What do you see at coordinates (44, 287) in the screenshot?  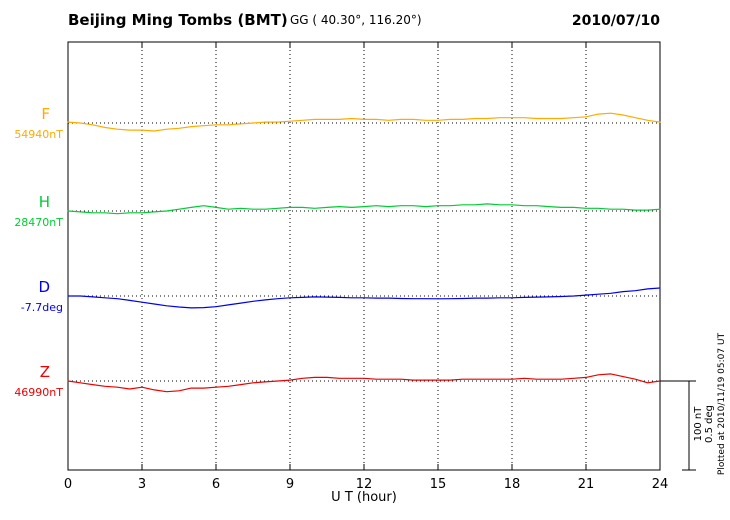 I see `series-label-D: D` at bounding box center [44, 287].